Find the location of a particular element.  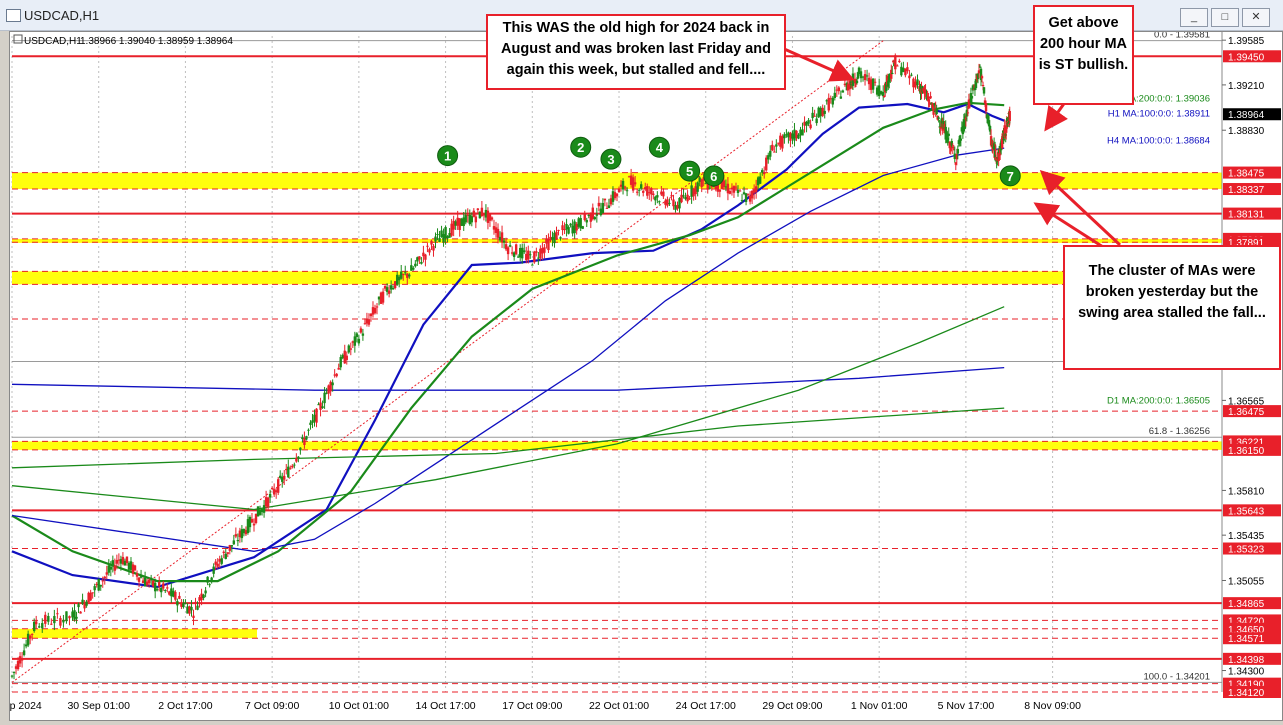

y-tick-label: 1.38830 is located at coordinates (1246, 131).